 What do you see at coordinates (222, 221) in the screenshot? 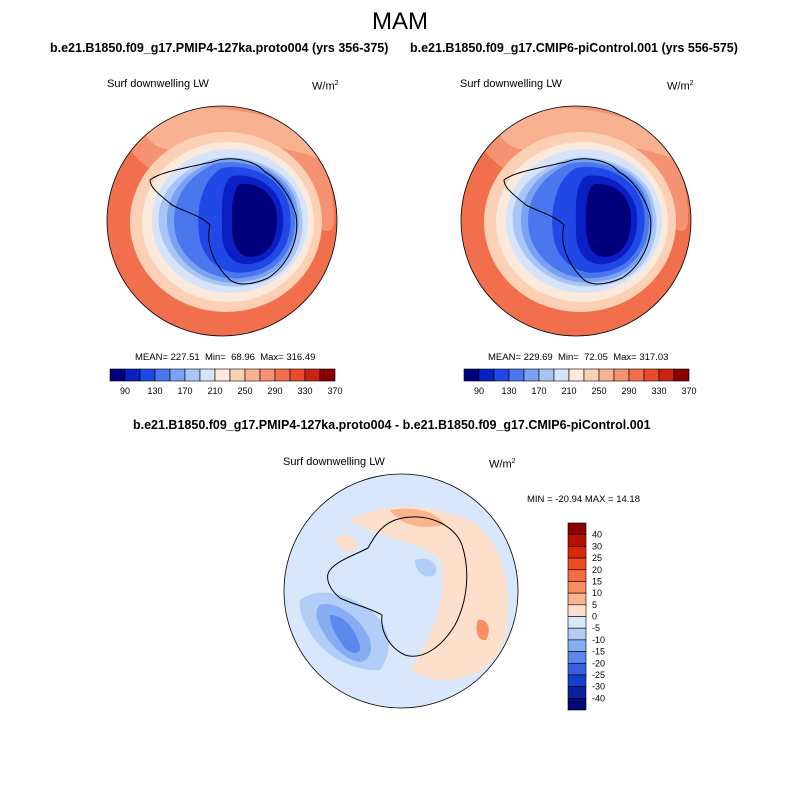
I see `panel-1-map` at bounding box center [222, 221].